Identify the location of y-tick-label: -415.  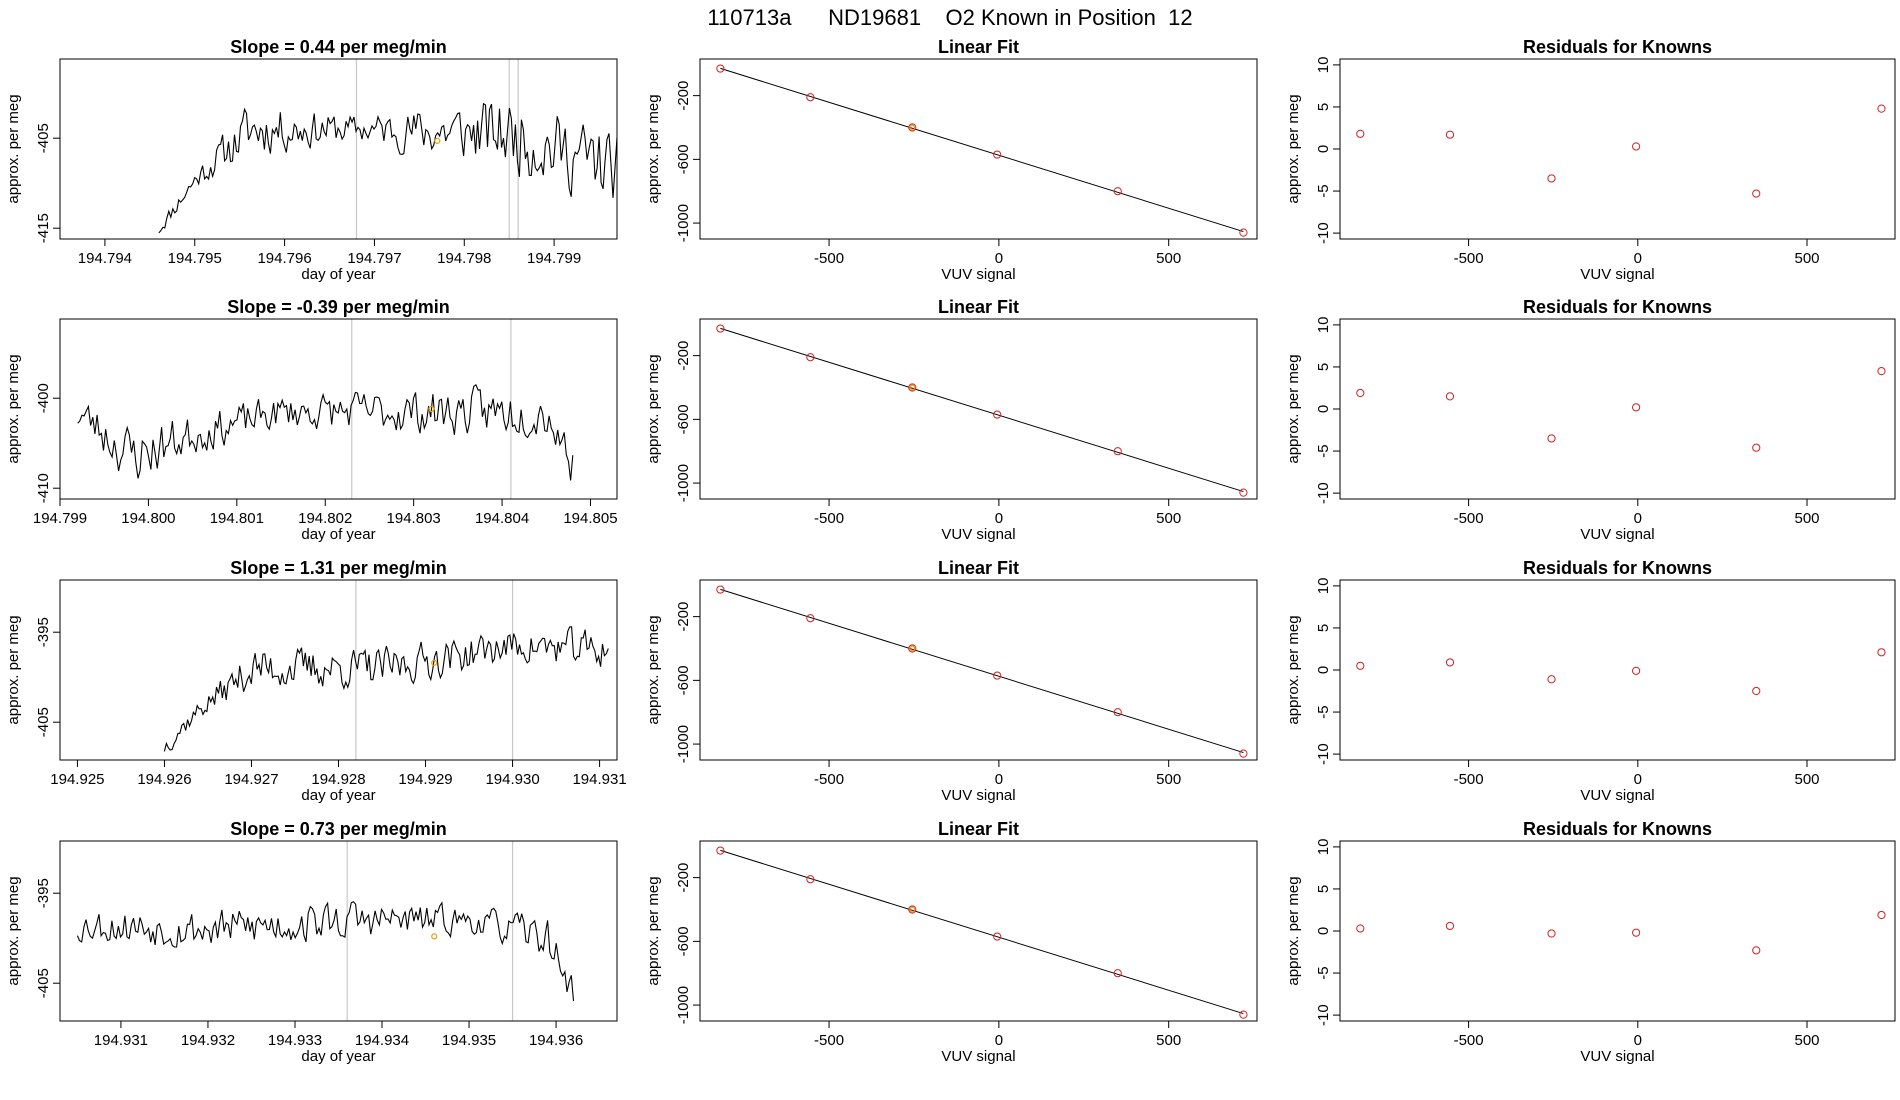
(43, 228).